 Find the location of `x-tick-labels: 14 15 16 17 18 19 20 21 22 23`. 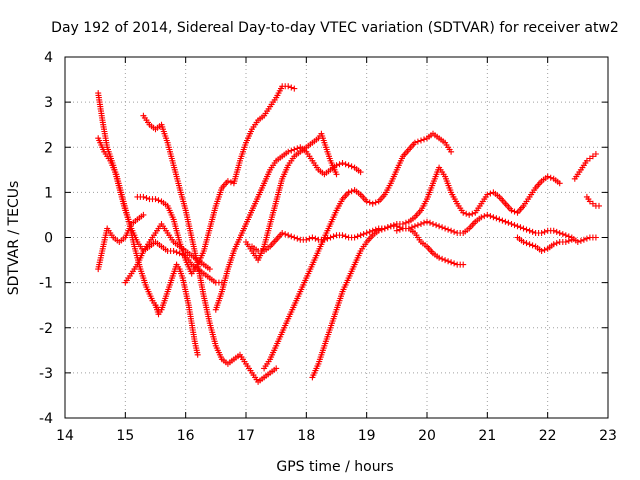

x-tick-labels: 14 15 16 17 18 19 20 21 22 23 is located at coordinates (336, 436).